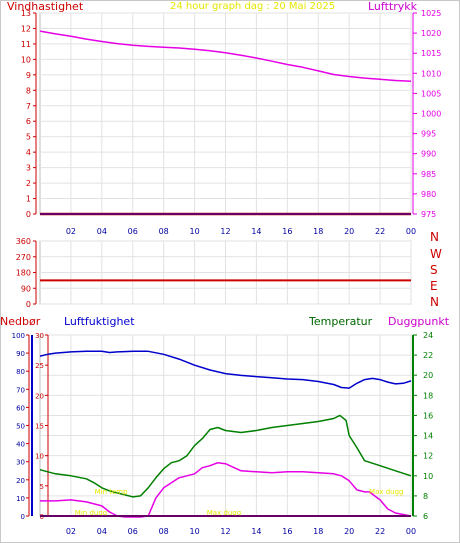  I want to click on wind-speed-tick-13: 13, so click(26, 13).